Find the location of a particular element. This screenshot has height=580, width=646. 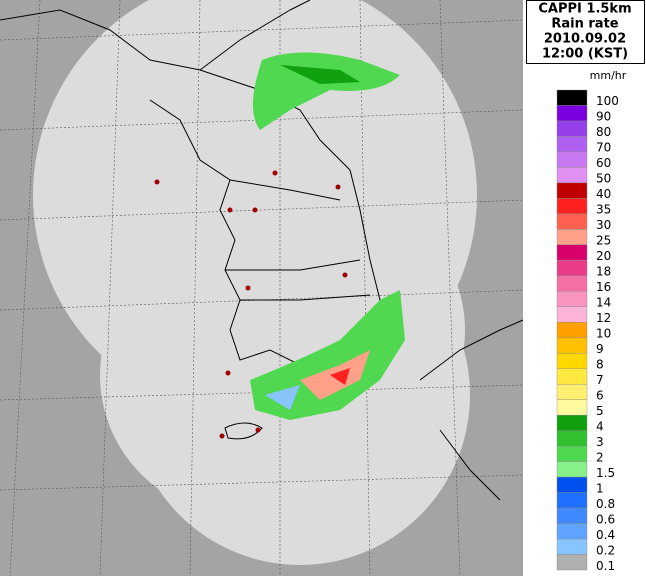

legend-unit: mm/hr is located at coordinates (608, 75).